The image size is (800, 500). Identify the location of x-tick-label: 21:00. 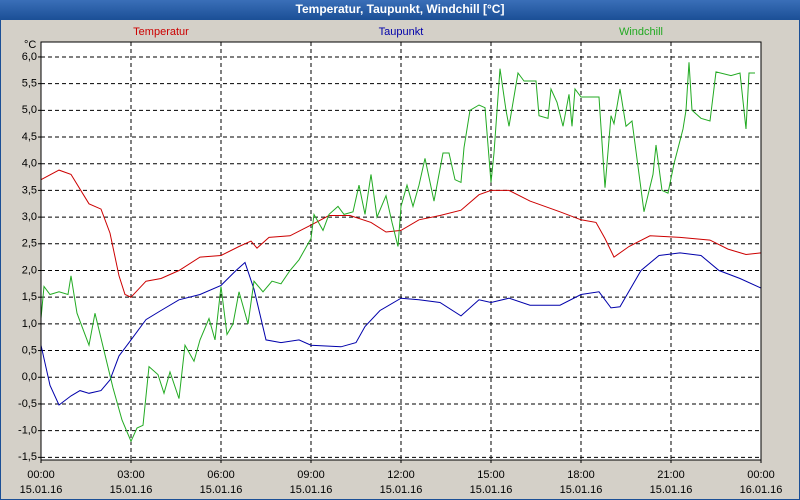
(671, 475).